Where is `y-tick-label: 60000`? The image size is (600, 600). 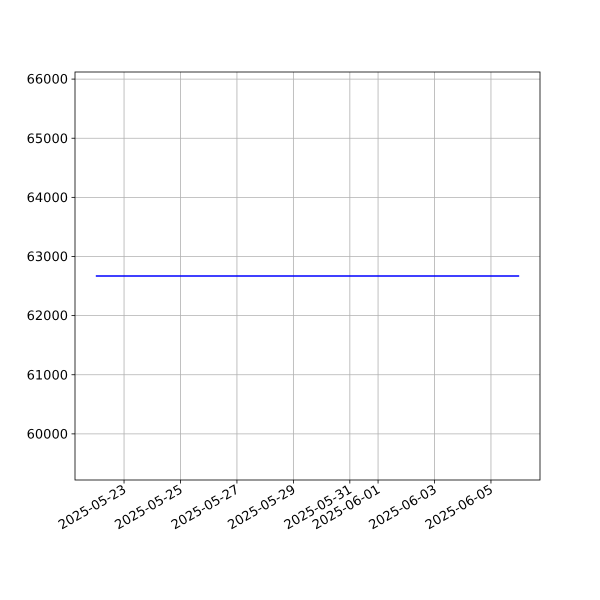
y-tick-label: 60000 is located at coordinates (47, 434).